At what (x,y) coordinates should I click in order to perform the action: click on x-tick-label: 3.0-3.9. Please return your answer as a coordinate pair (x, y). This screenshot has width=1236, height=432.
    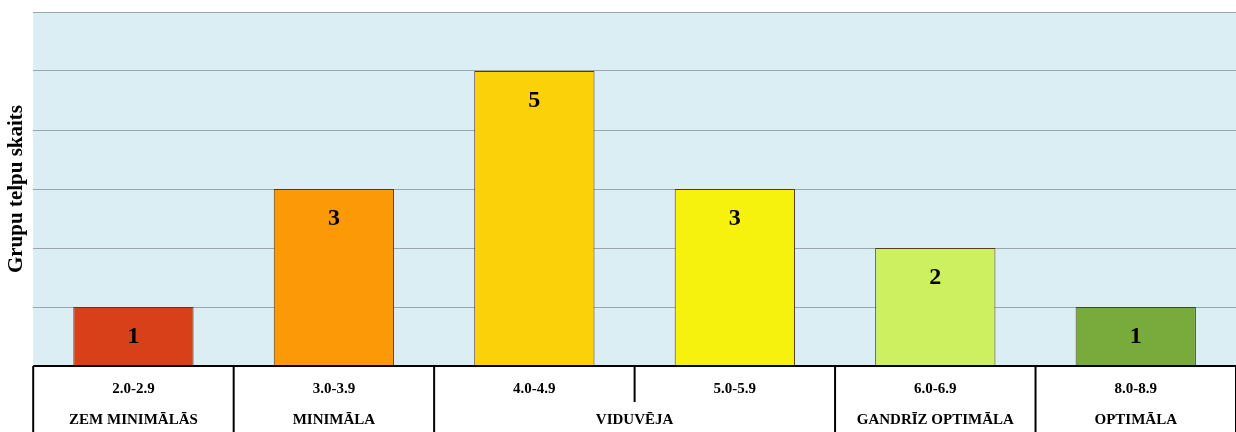
    Looking at the image, I should click on (334, 387).